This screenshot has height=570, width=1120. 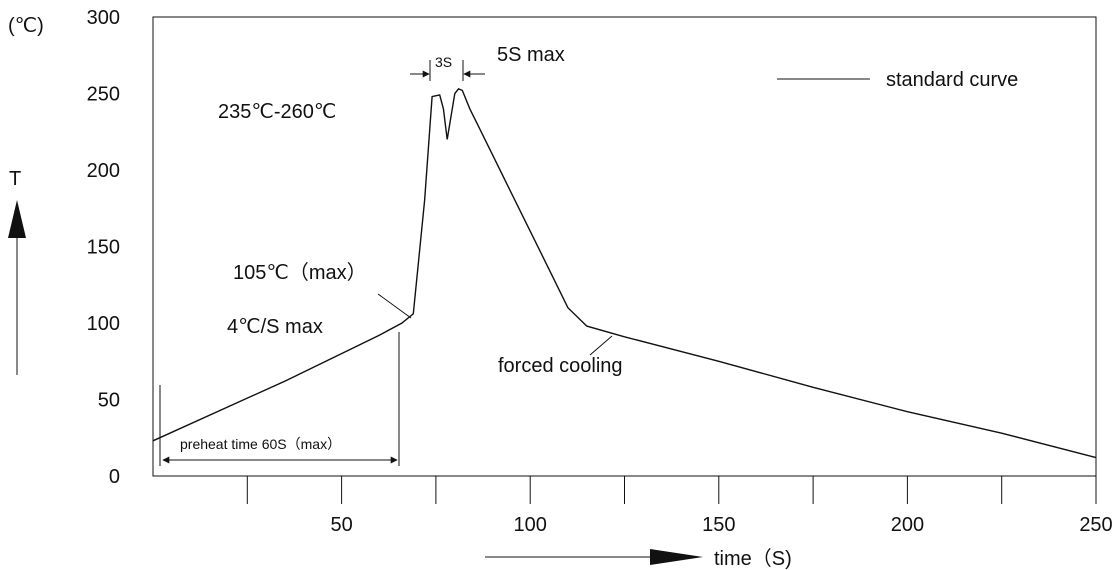 What do you see at coordinates (1095, 525) in the screenshot?
I see `x-tick-label: 250` at bounding box center [1095, 525].